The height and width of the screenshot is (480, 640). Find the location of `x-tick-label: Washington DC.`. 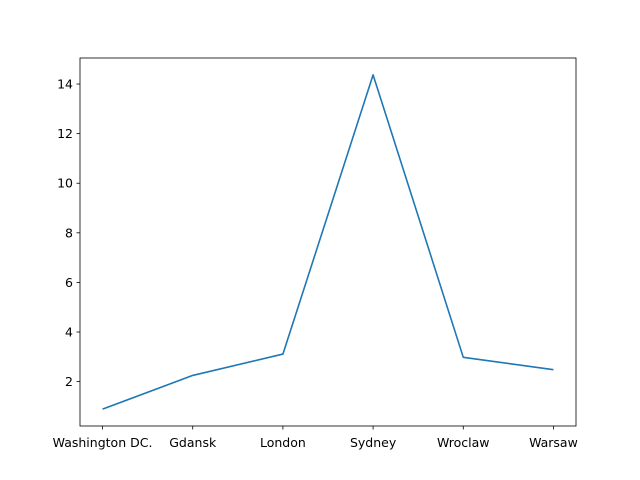

x-tick-label: Washington DC. is located at coordinates (103, 442).